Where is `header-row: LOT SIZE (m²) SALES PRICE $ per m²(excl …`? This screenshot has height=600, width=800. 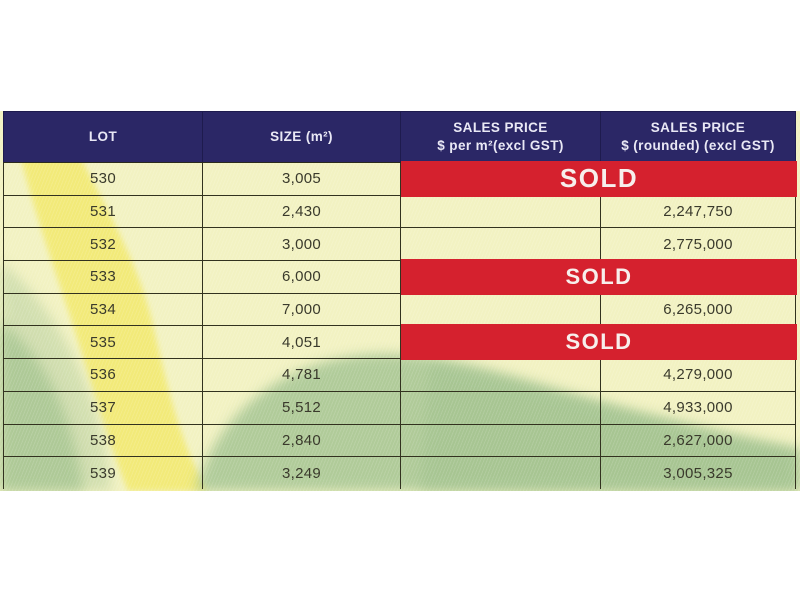 header-row: LOT SIZE (m²) SALES PRICE $ per m²(excl … is located at coordinates (399, 137).